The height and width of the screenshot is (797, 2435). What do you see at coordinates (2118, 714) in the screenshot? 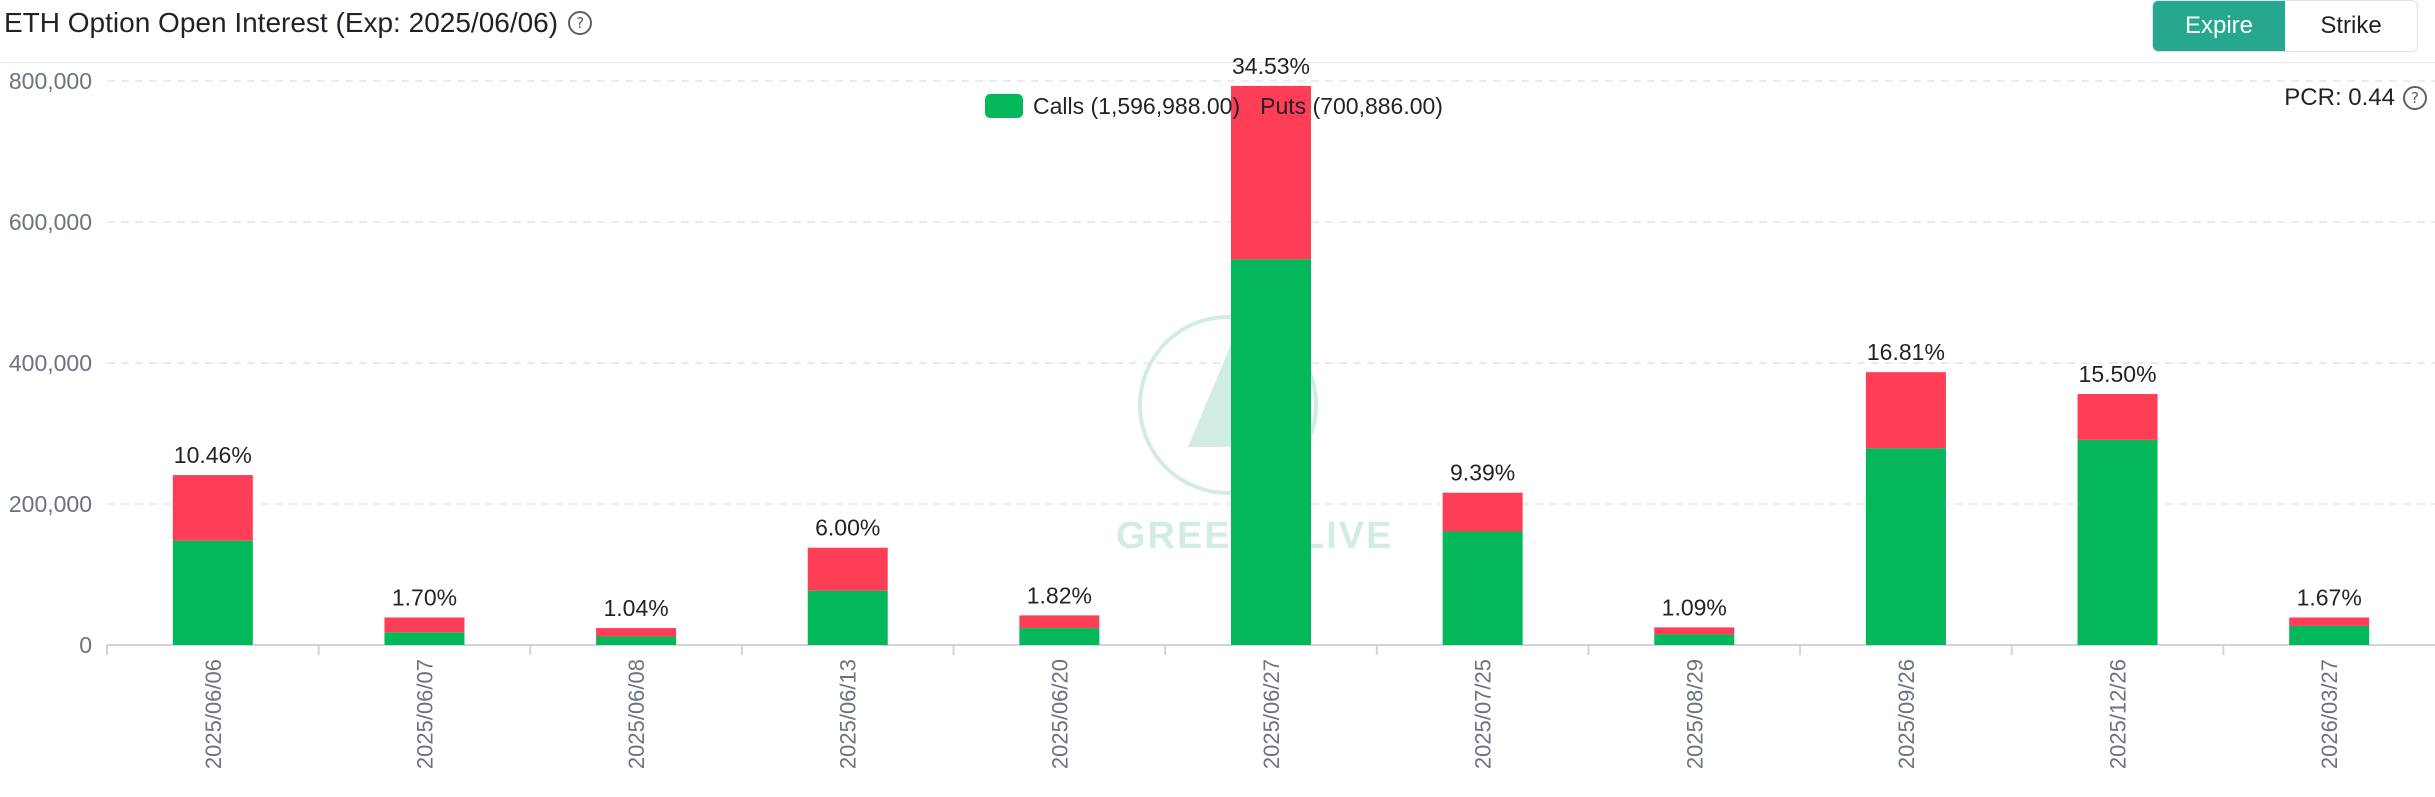
I see `x-tick-label: 2025/12/26` at bounding box center [2118, 714].